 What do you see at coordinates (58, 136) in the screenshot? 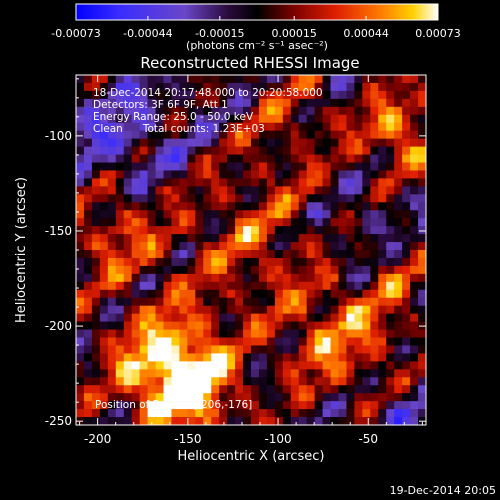
I see `y-tick-label: -100` at bounding box center [58, 136].